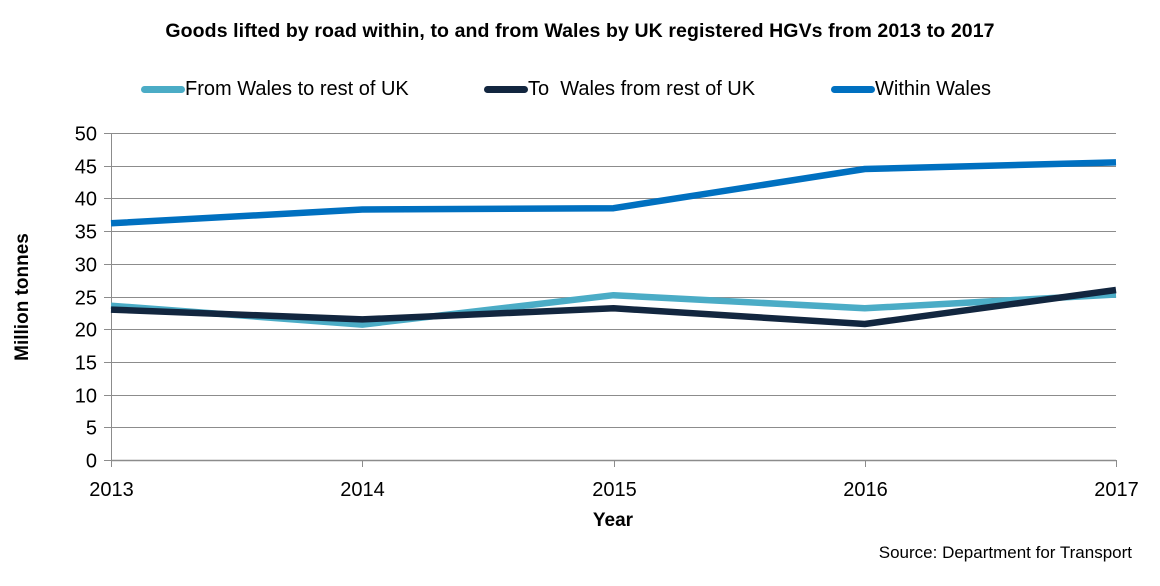  Describe the element at coordinates (111, 490) in the screenshot. I see `x-tick-label: 2013` at that location.